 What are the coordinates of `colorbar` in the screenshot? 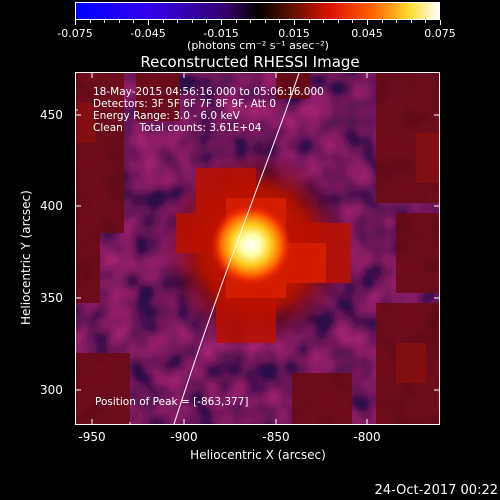 It's located at (257, 11).